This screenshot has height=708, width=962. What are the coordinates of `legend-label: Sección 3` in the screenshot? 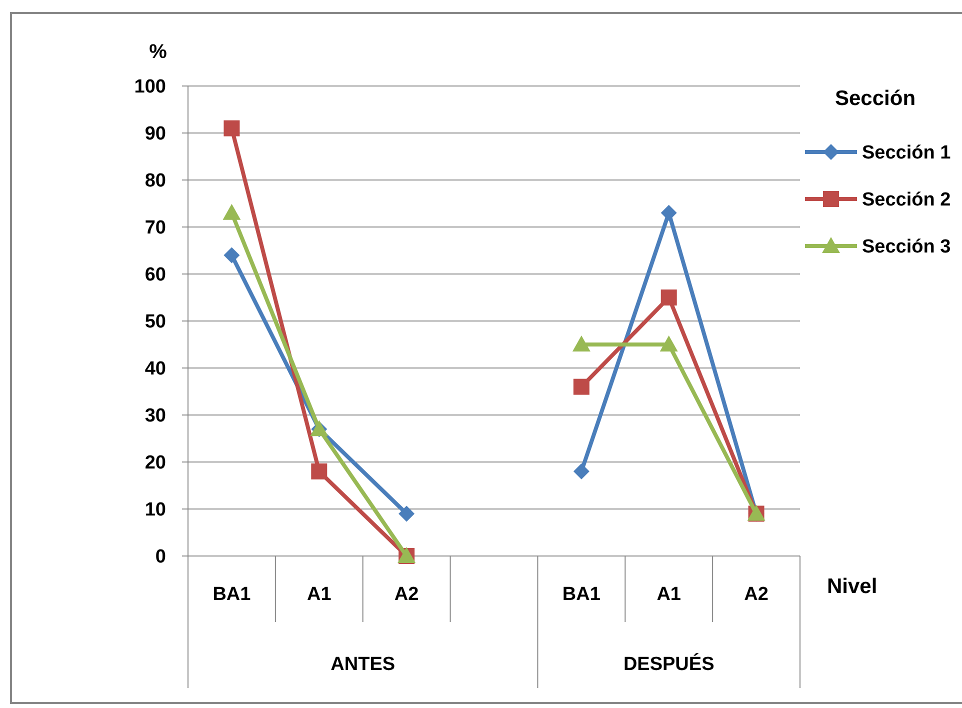 It's located at (906, 247).